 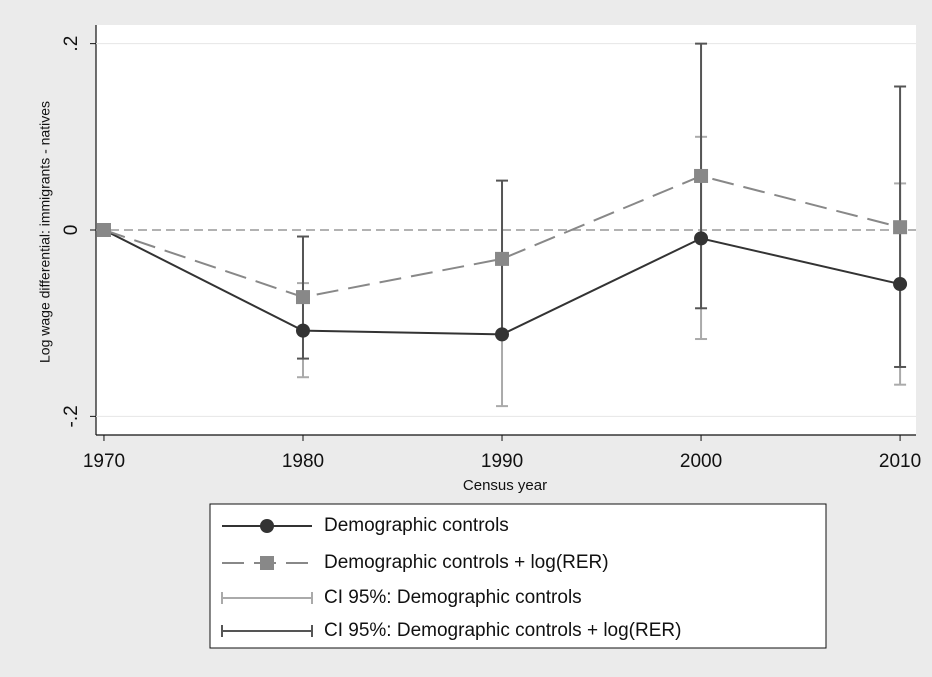 What do you see at coordinates (505, 485) in the screenshot?
I see `x-axis-label: Census year` at bounding box center [505, 485].